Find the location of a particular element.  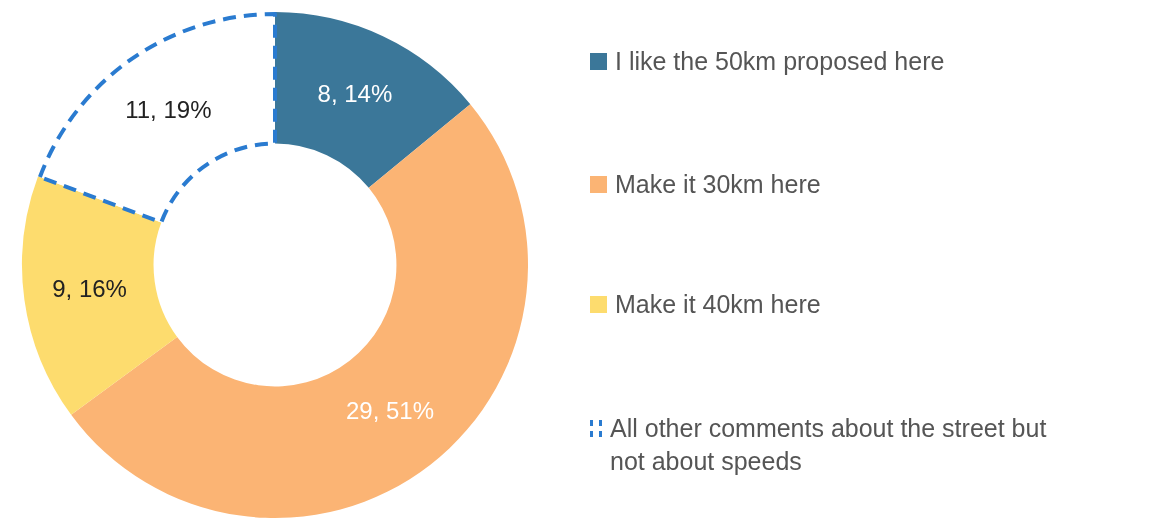

data-label: 29, 51% is located at coordinates (390, 411).